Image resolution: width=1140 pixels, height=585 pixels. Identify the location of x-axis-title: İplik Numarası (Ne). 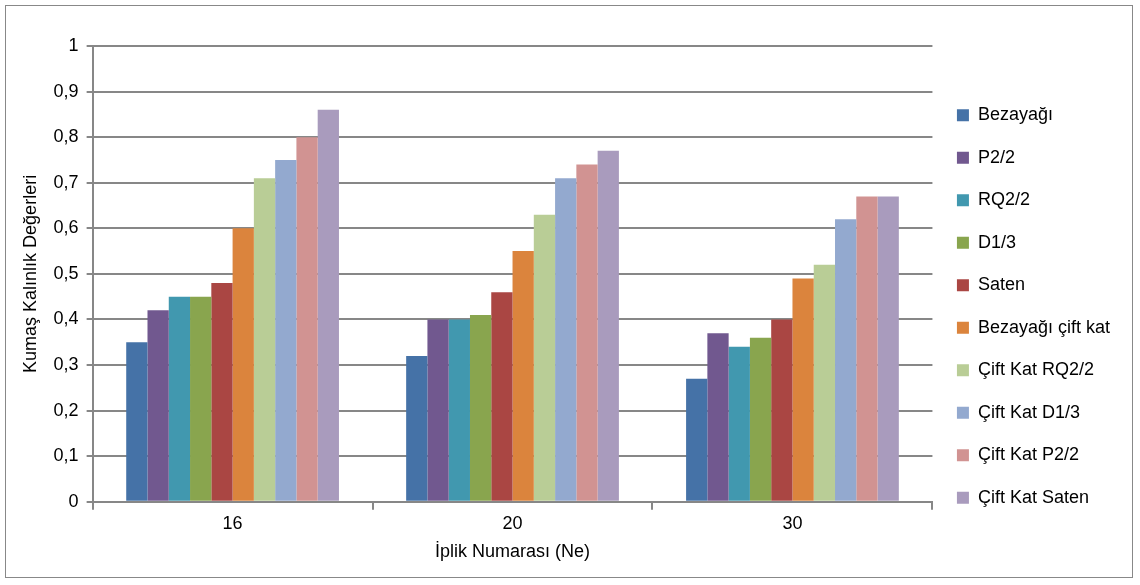
(513, 551).